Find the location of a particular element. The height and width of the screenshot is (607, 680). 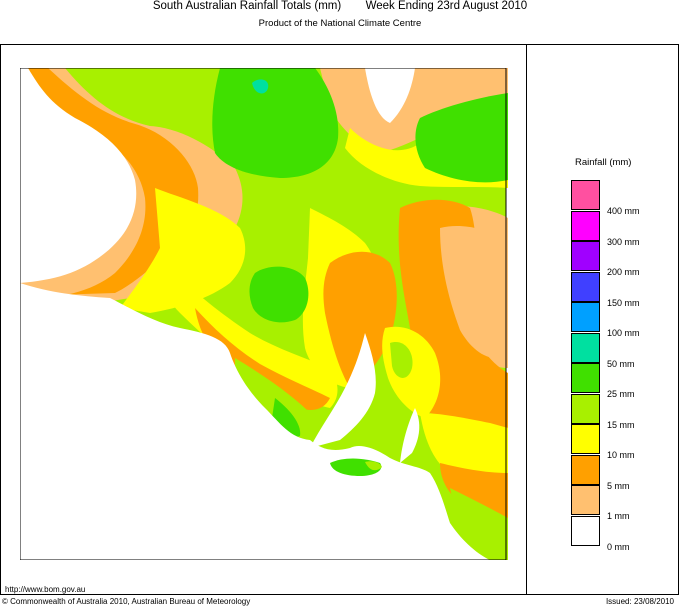

legend-label: 50 mm is located at coordinates (621, 363).